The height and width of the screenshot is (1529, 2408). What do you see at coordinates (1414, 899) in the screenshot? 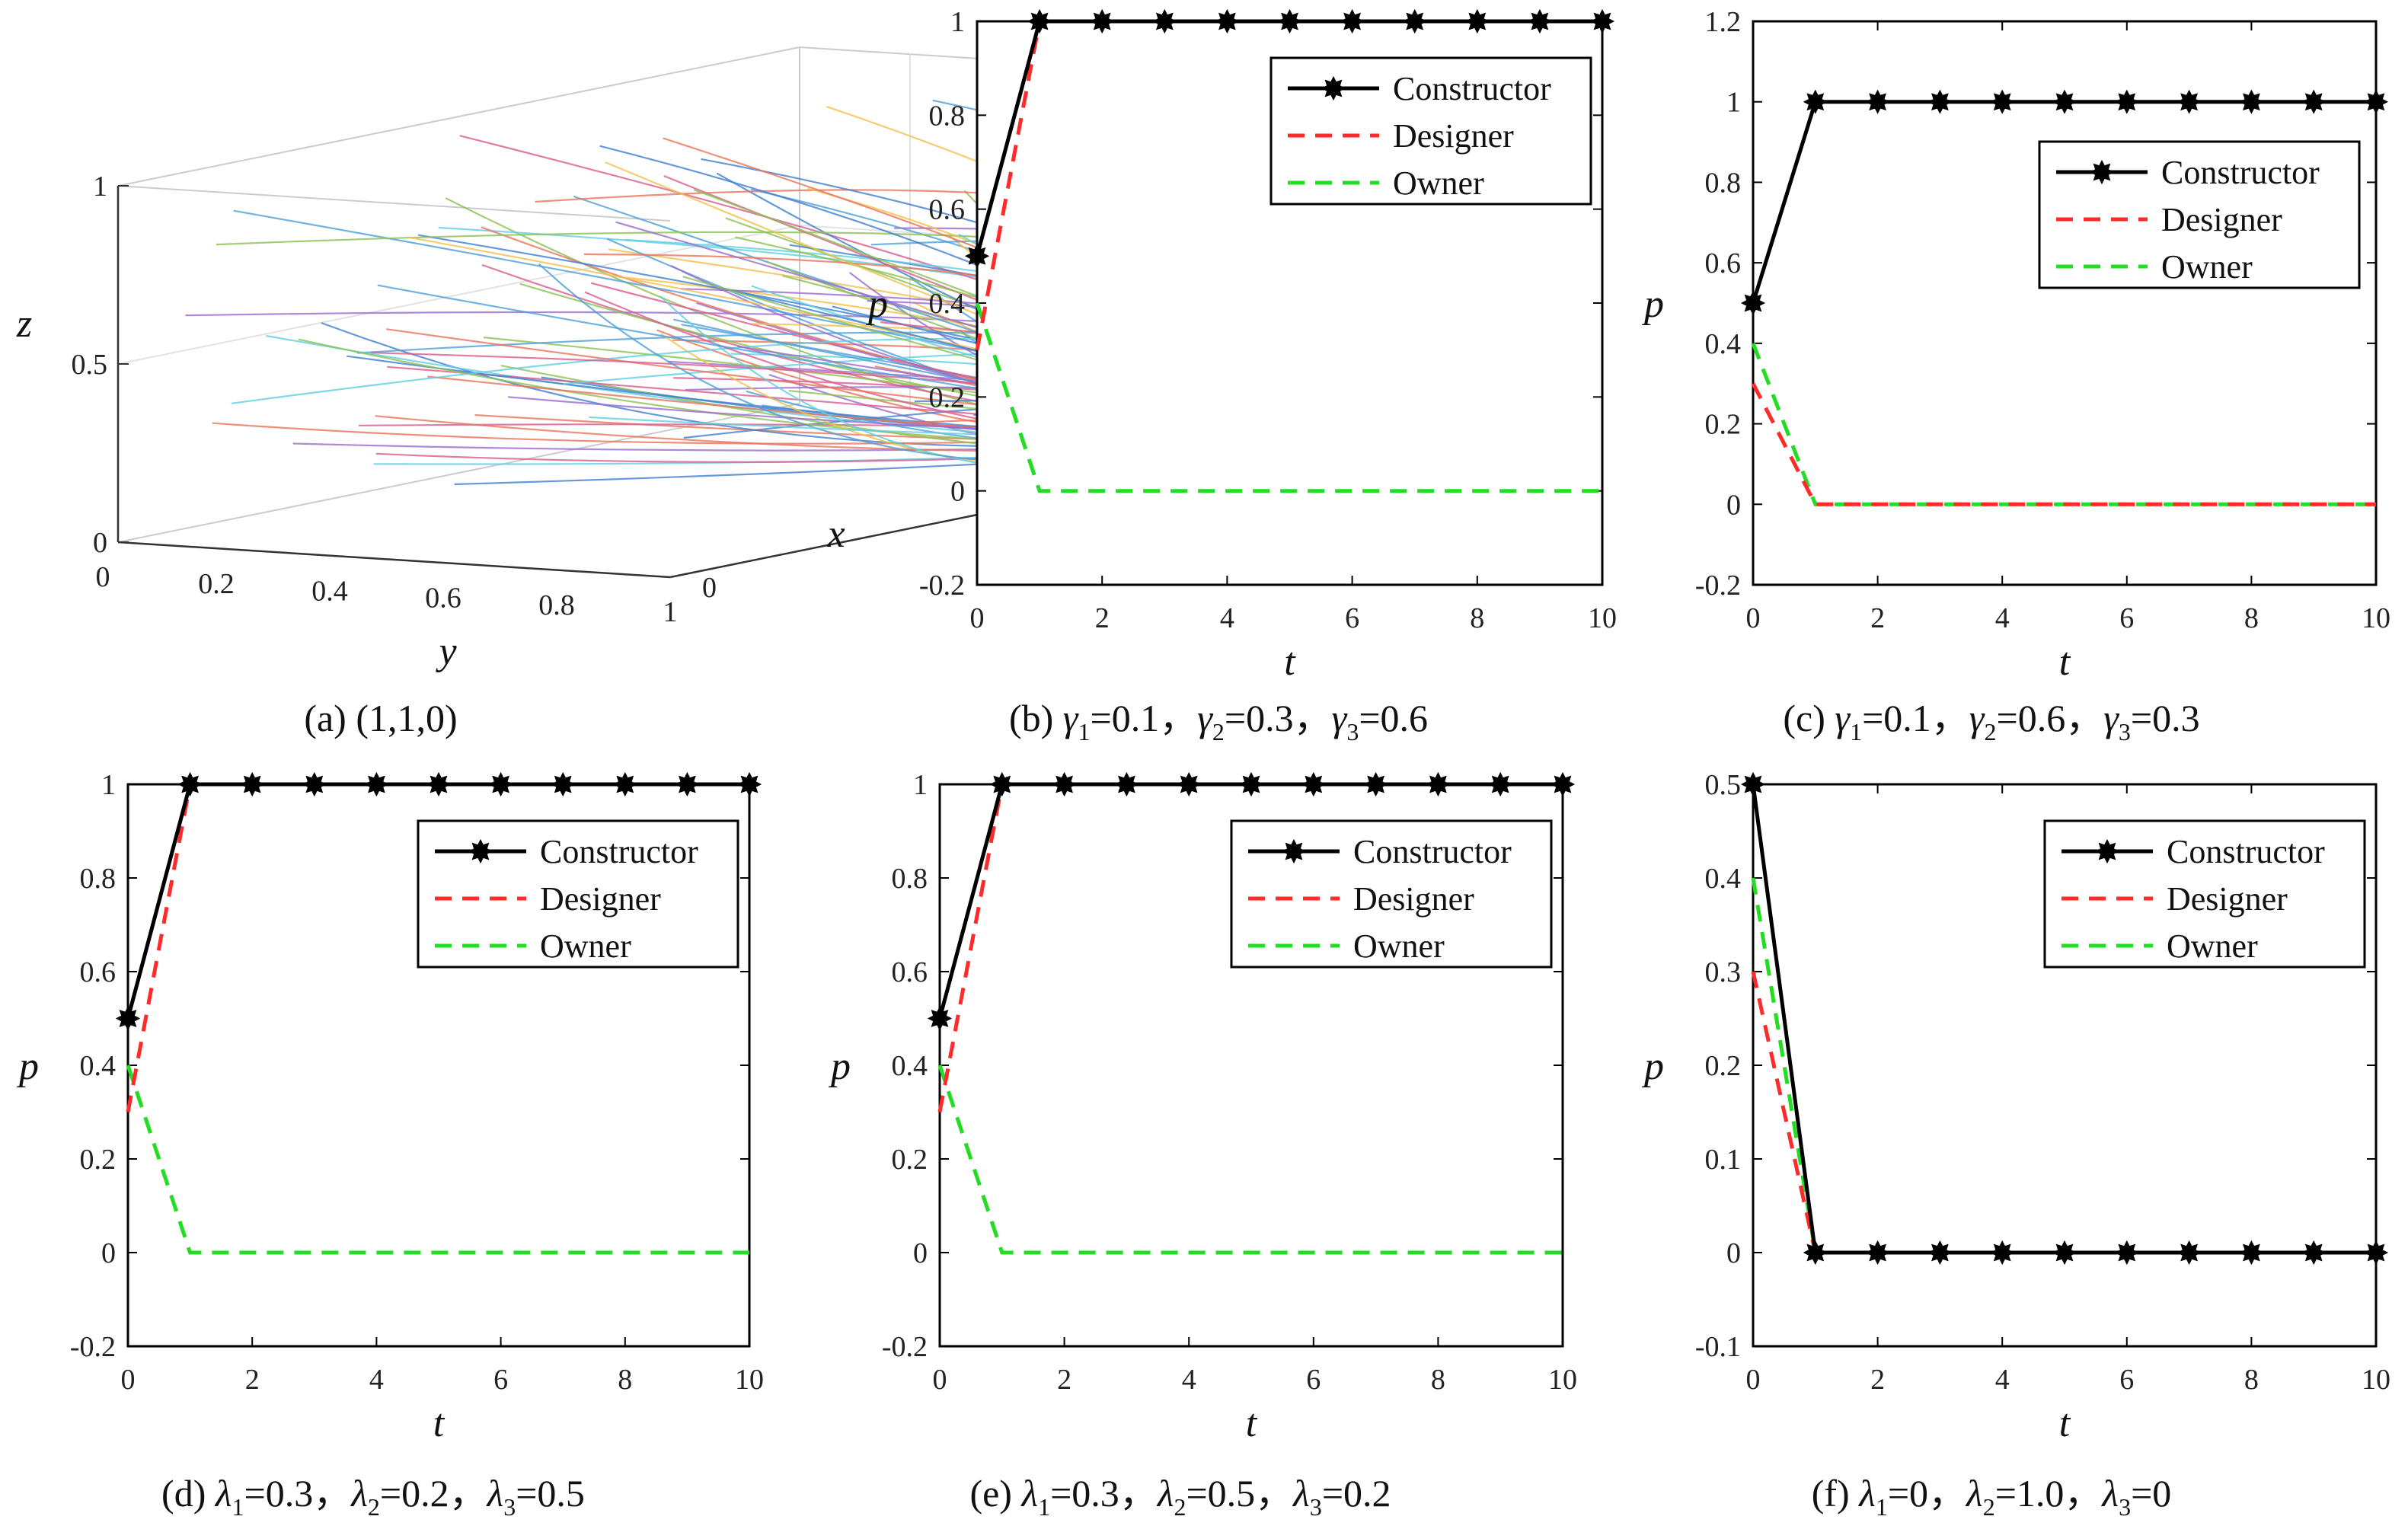
I see `legend-label: Designer` at bounding box center [1414, 899].